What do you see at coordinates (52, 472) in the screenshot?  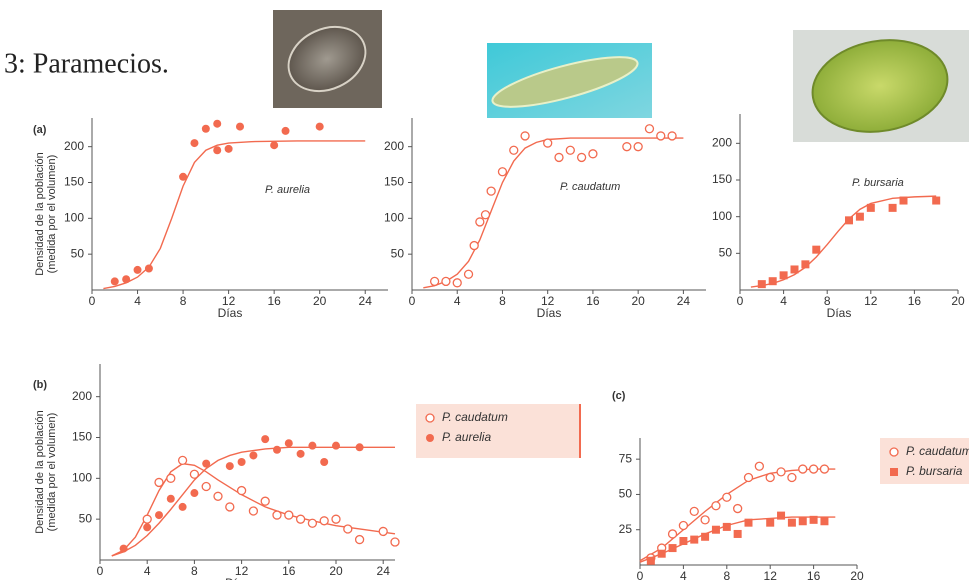 I see `y-axis-label: (medida por el volumen)` at bounding box center [52, 472].